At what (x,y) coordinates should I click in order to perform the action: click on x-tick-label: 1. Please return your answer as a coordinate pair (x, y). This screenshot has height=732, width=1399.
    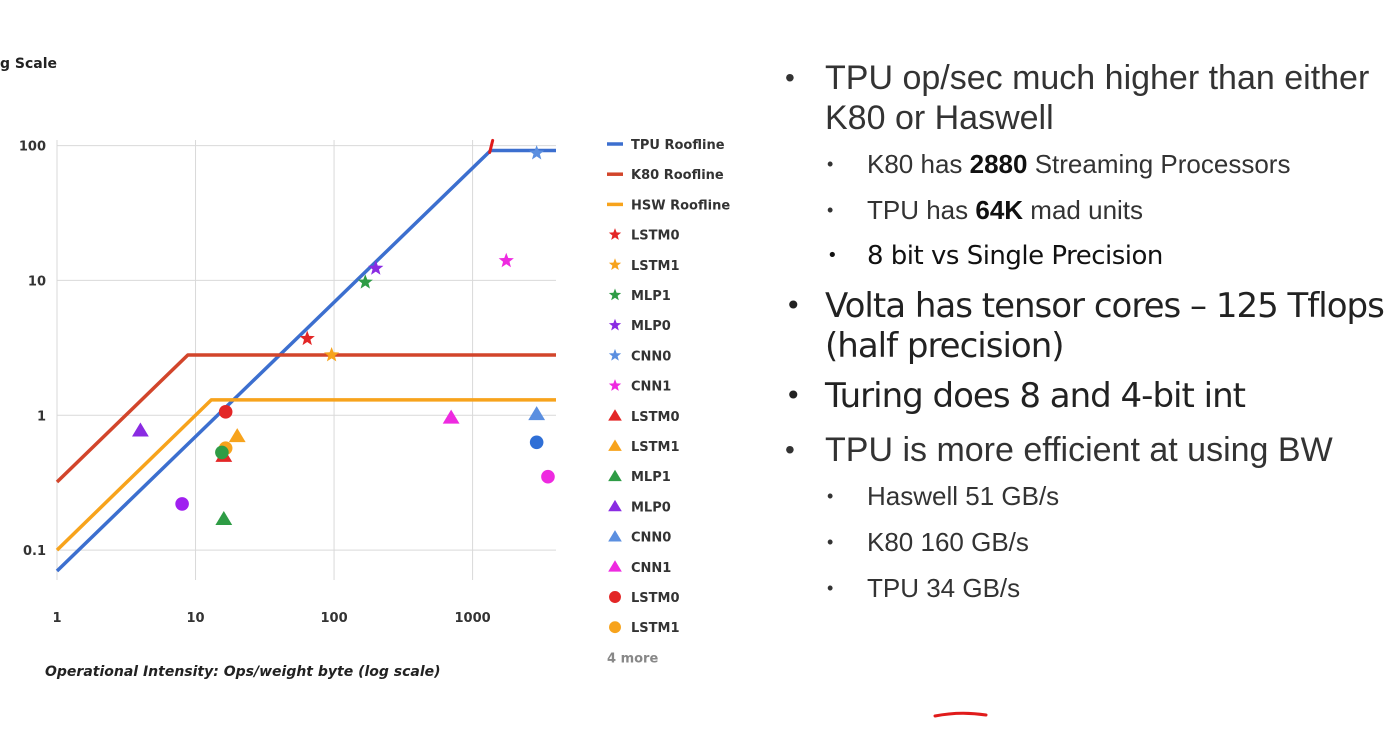
    Looking at the image, I should click on (56, 618).